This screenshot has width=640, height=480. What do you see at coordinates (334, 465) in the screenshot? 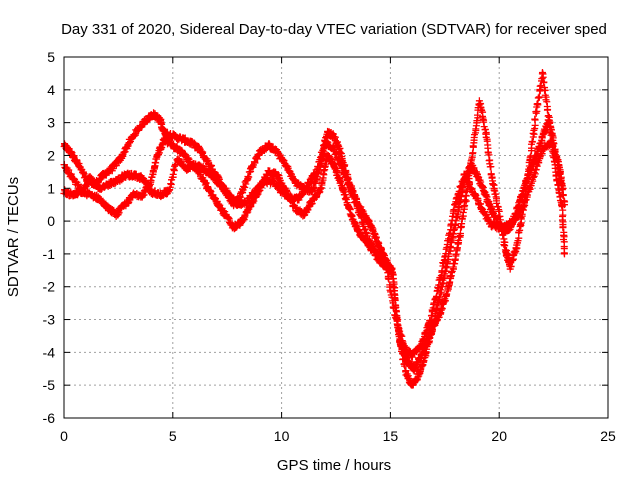
I see `x-axis-label: GPS time / hours` at bounding box center [334, 465].